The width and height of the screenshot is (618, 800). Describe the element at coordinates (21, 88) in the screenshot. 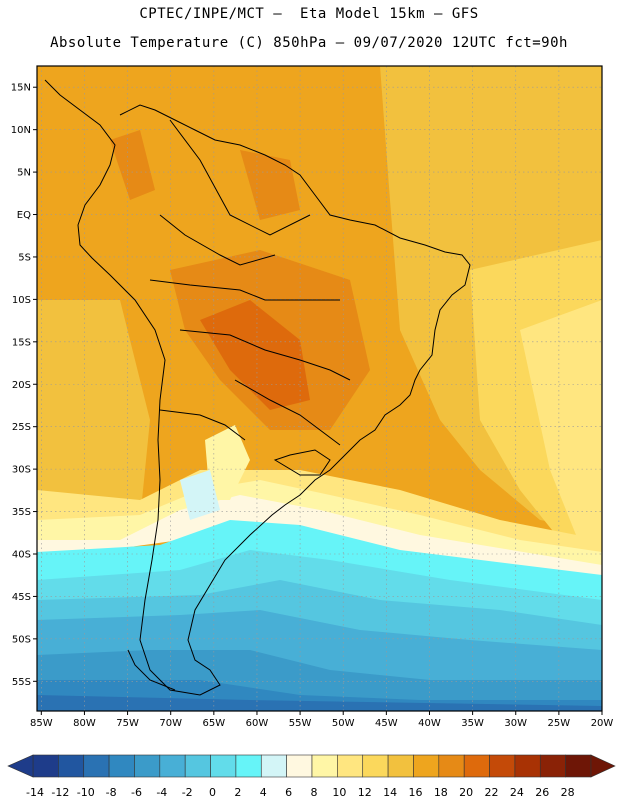

I see `lat-label: 15N` at that location.